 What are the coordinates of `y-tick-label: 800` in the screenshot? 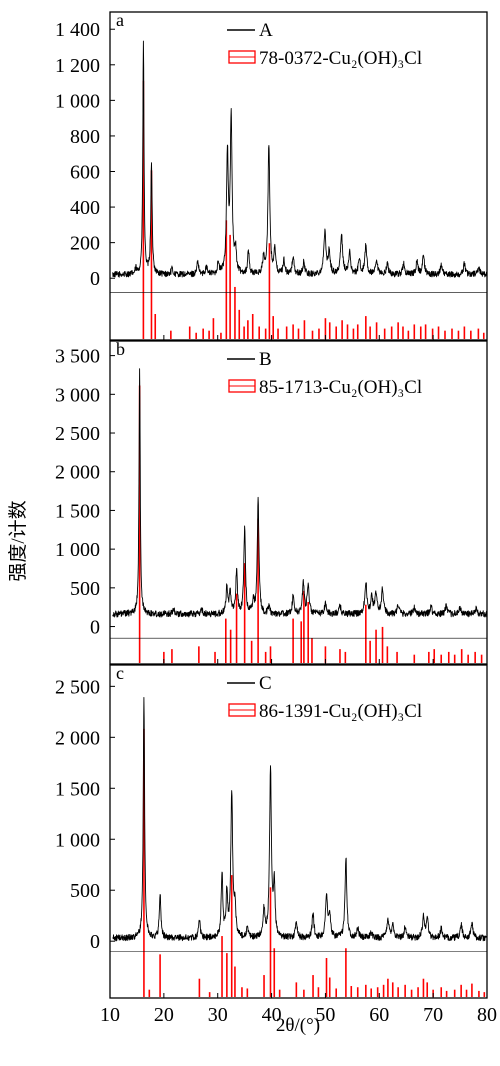 It's located at (85, 137).